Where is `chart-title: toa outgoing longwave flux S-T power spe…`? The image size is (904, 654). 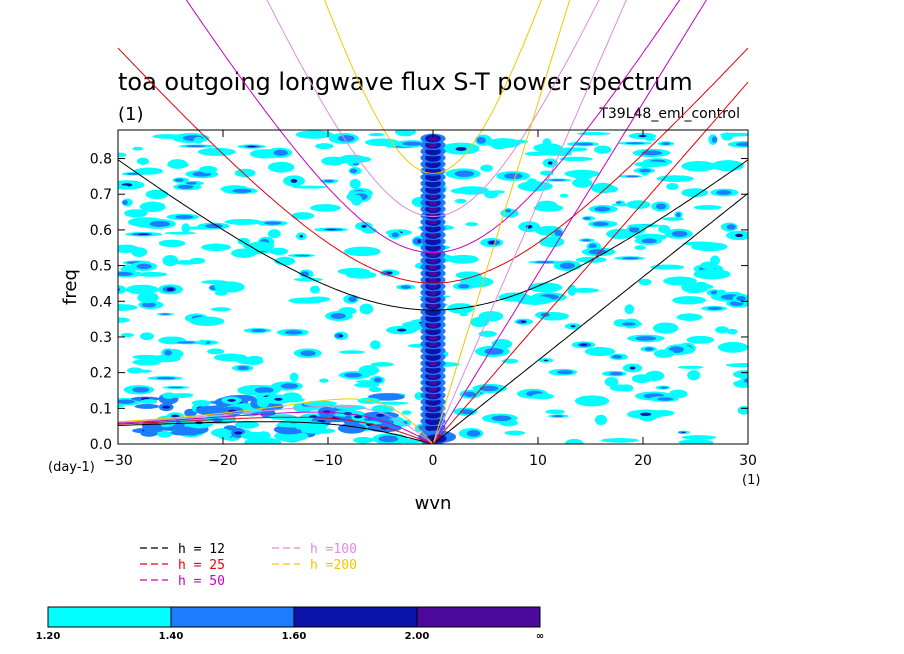
chart-title: toa outgoing longwave flux S-T power spe… is located at coordinates (405, 82).